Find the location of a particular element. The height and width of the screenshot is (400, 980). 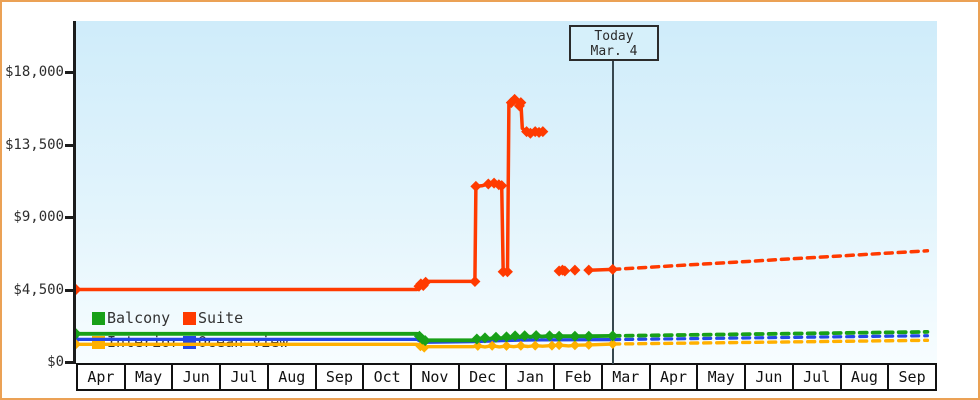

y-tick-label: $0 is located at coordinates (55, 362).